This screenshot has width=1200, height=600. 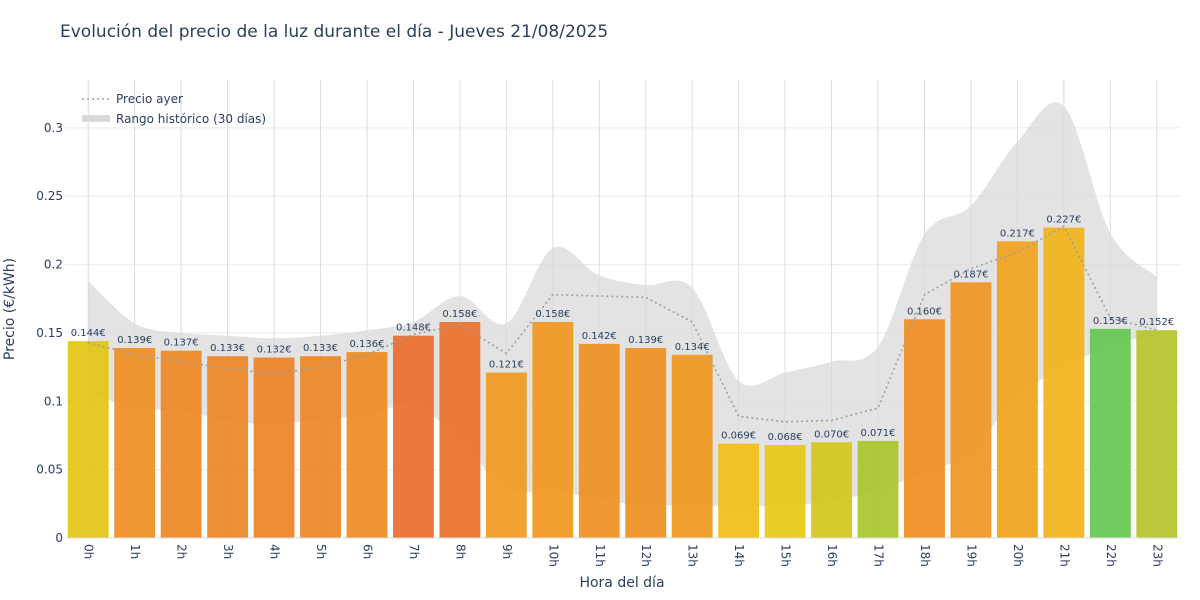 I want to click on legend-band-swatch, so click(x=96, y=118).